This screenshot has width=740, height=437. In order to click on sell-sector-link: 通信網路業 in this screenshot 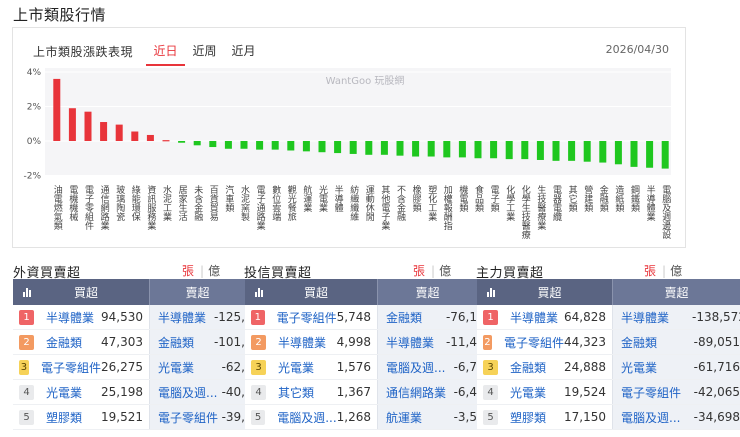, I will do `click(416, 392)`.